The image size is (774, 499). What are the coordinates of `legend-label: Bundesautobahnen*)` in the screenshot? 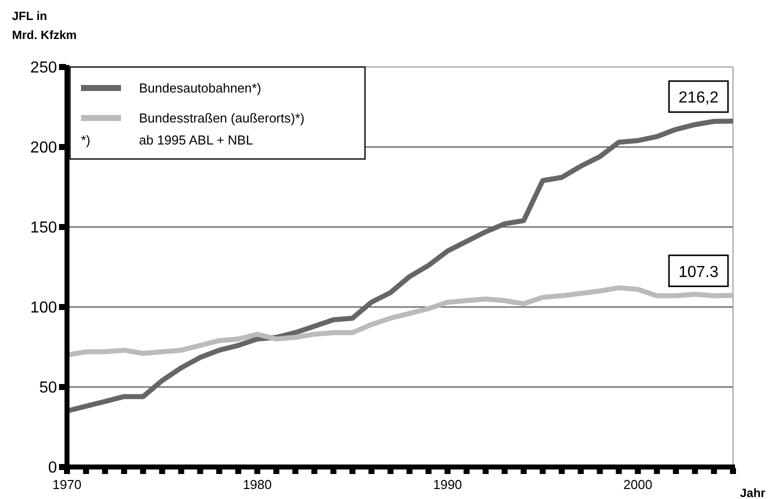 It's located at (200, 88).